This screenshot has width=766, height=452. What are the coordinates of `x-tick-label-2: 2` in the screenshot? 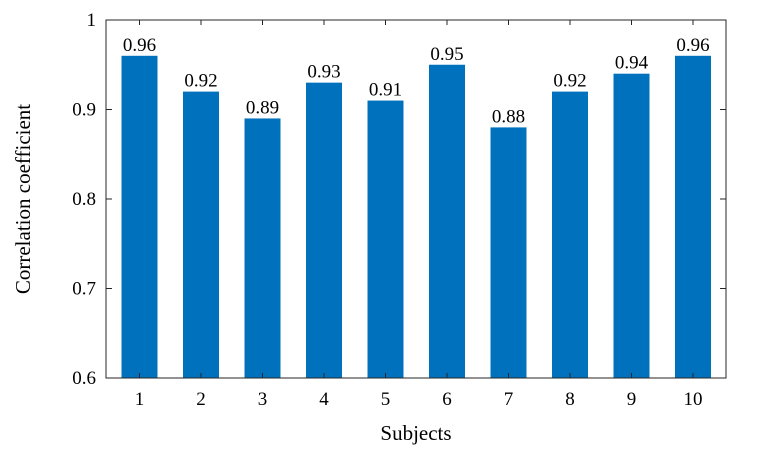 It's located at (201, 399).